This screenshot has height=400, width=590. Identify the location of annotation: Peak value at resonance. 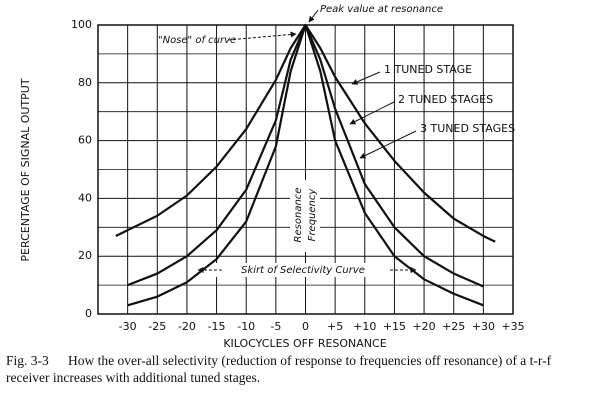
(381, 9).